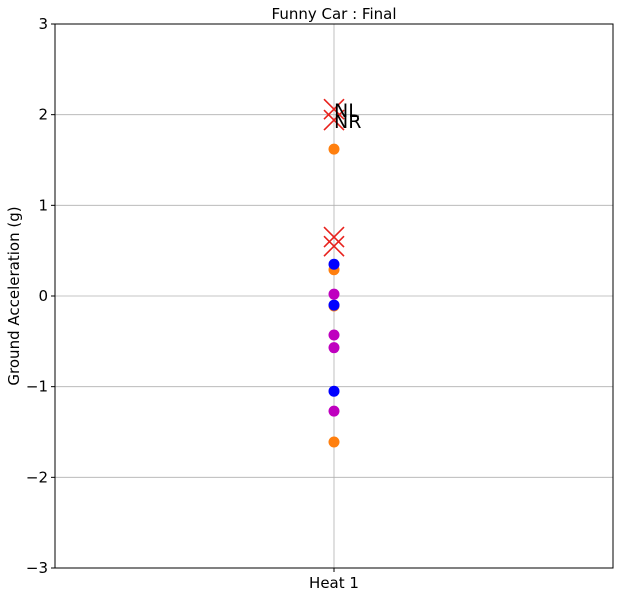 The height and width of the screenshot is (597, 620). I want to click on y-tick-label: 1, so click(43, 205).